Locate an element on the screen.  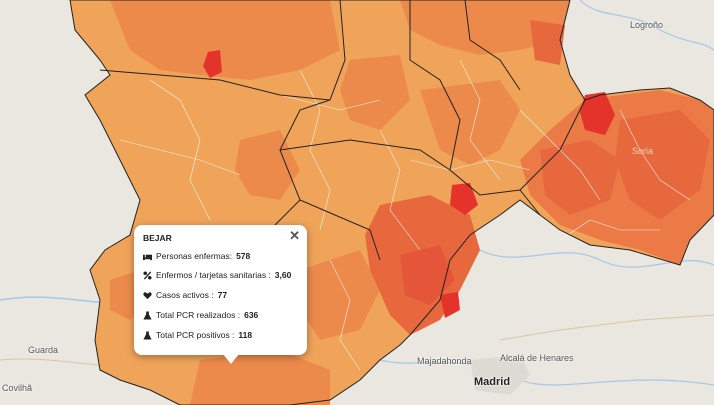
popup-row-active: Casos activos : 77 is located at coordinates (185, 295).